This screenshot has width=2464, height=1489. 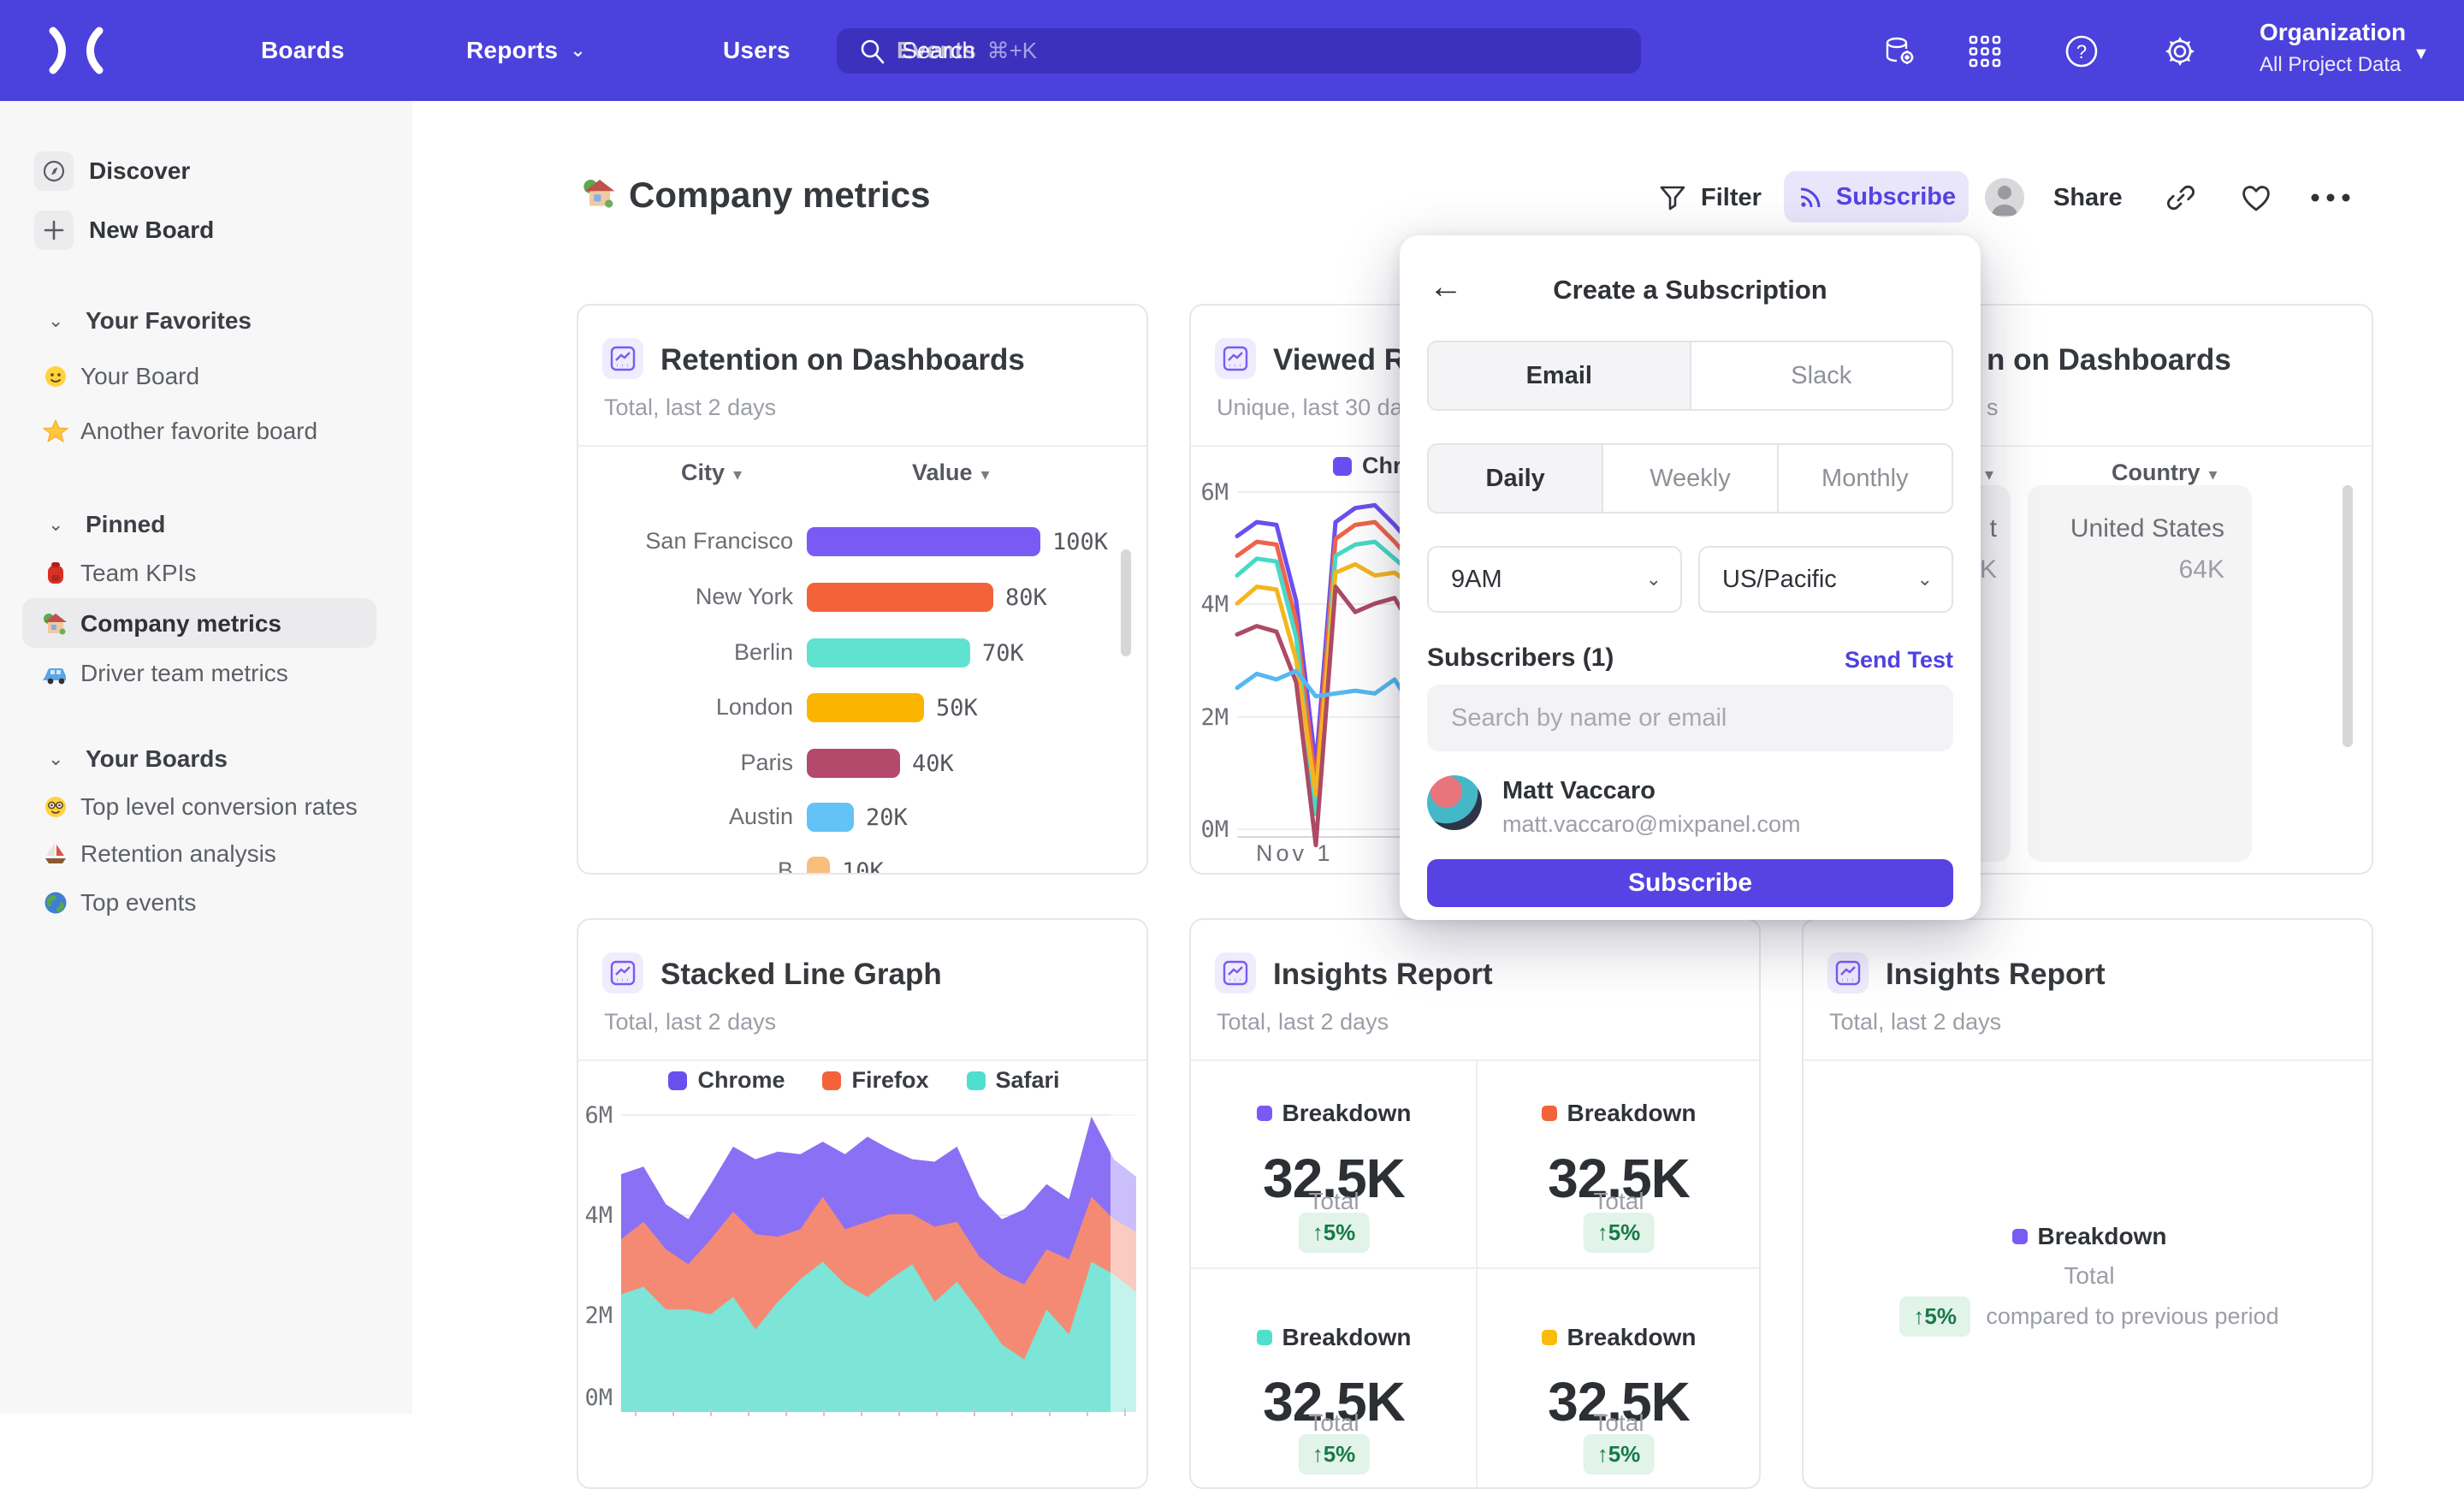 I want to click on column-header-value: Value ▾, so click(x=951, y=472).